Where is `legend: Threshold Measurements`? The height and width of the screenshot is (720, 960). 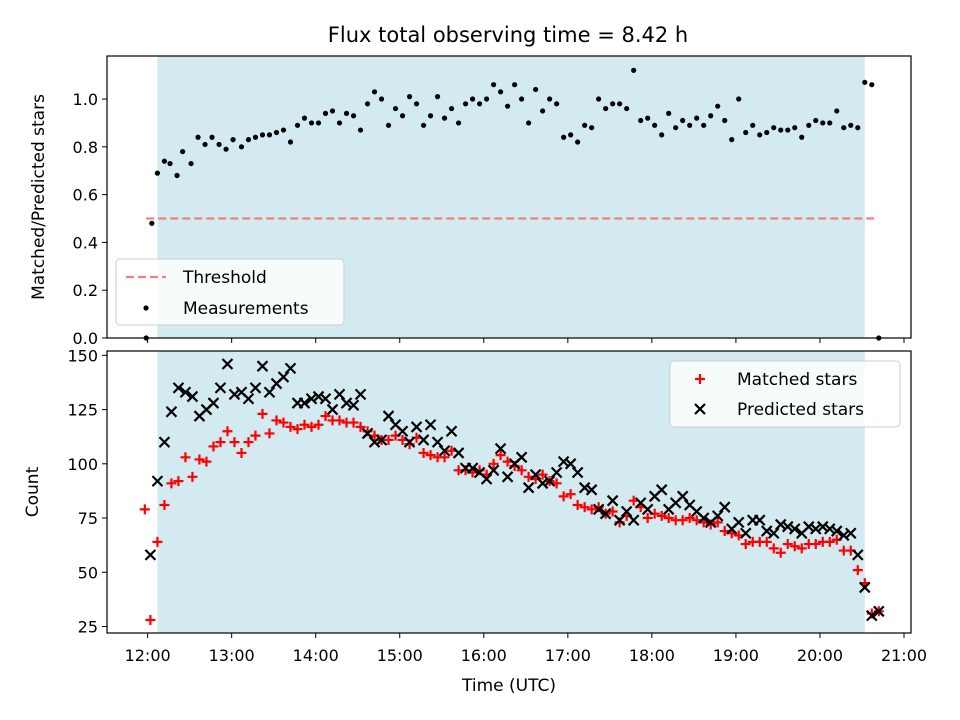
legend: Threshold Measurements is located at coordinates (230, 292).